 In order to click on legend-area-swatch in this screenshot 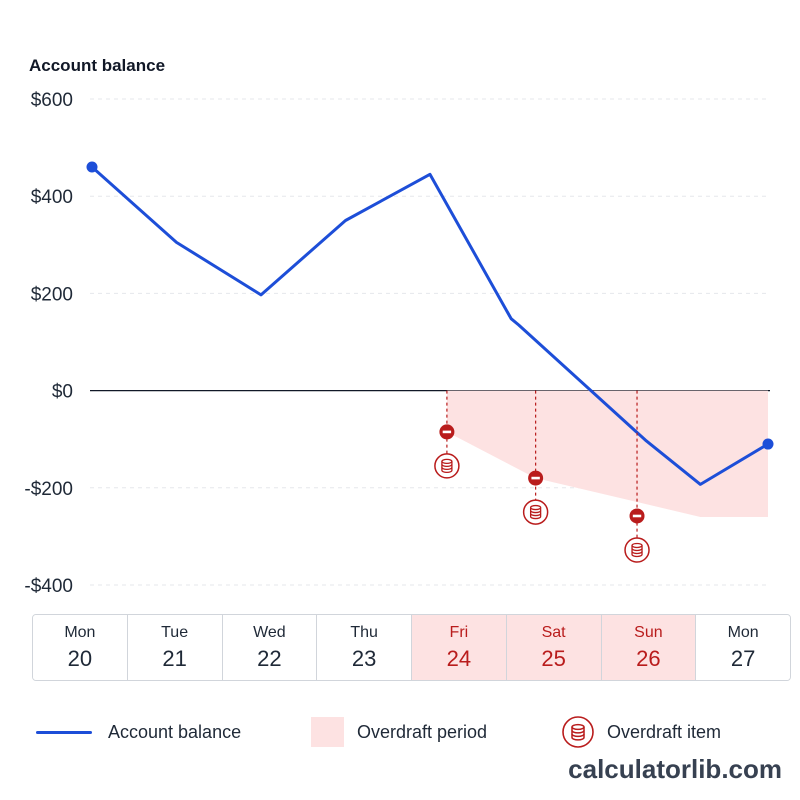, I will do `click(327, 732)`.